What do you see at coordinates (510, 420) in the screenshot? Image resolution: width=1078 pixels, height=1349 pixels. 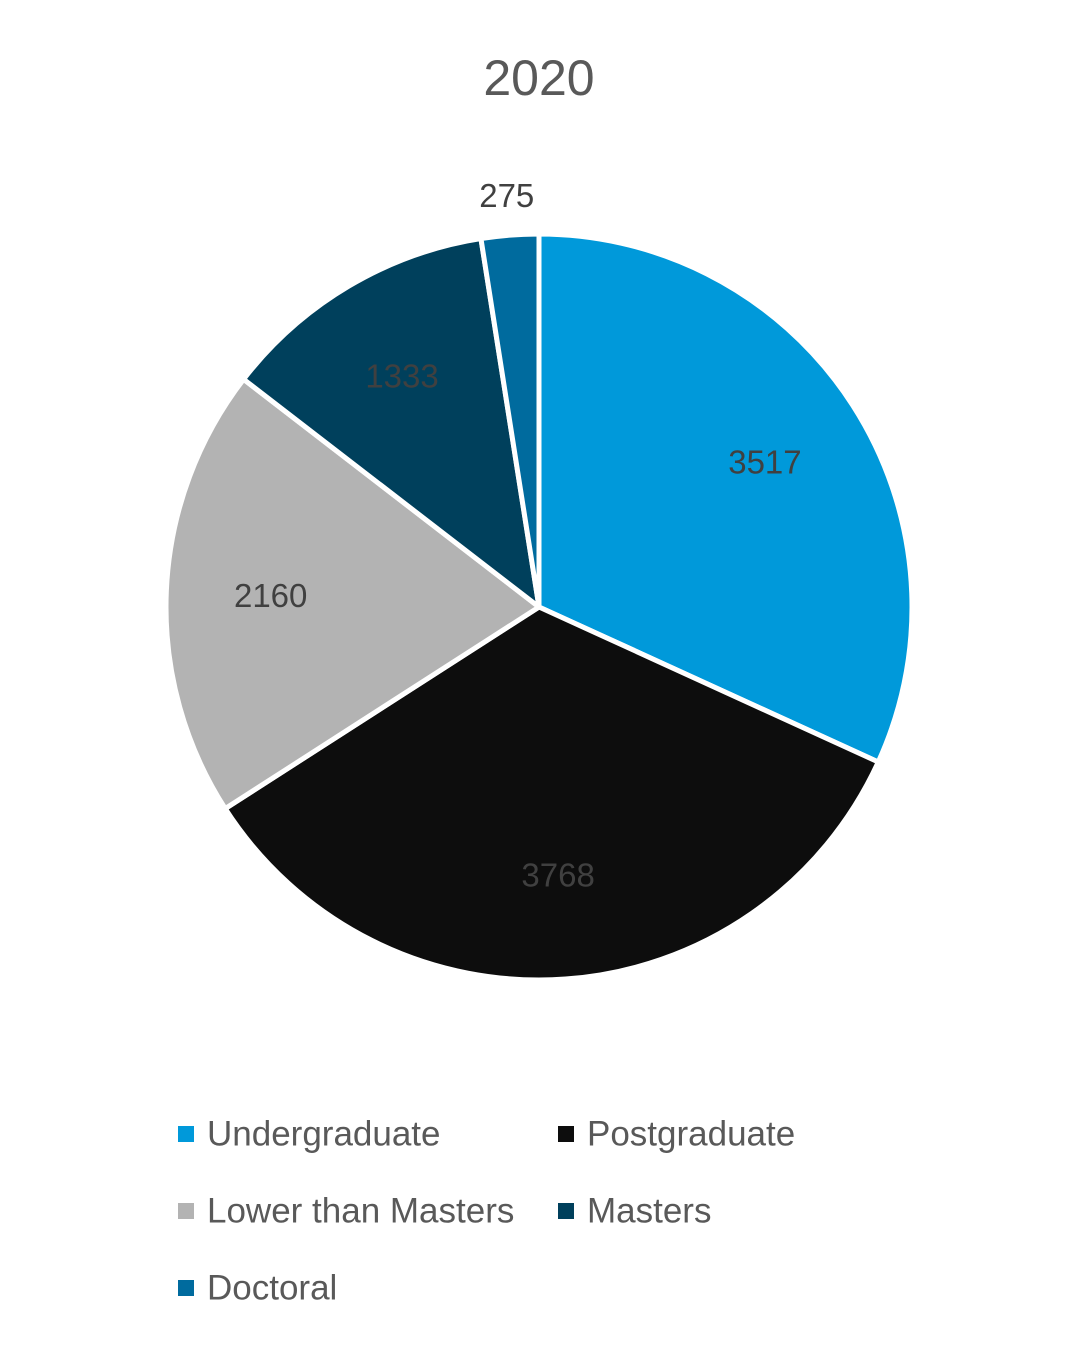 I see `pie-slice-doctoral` at bounding box center [510, 420].